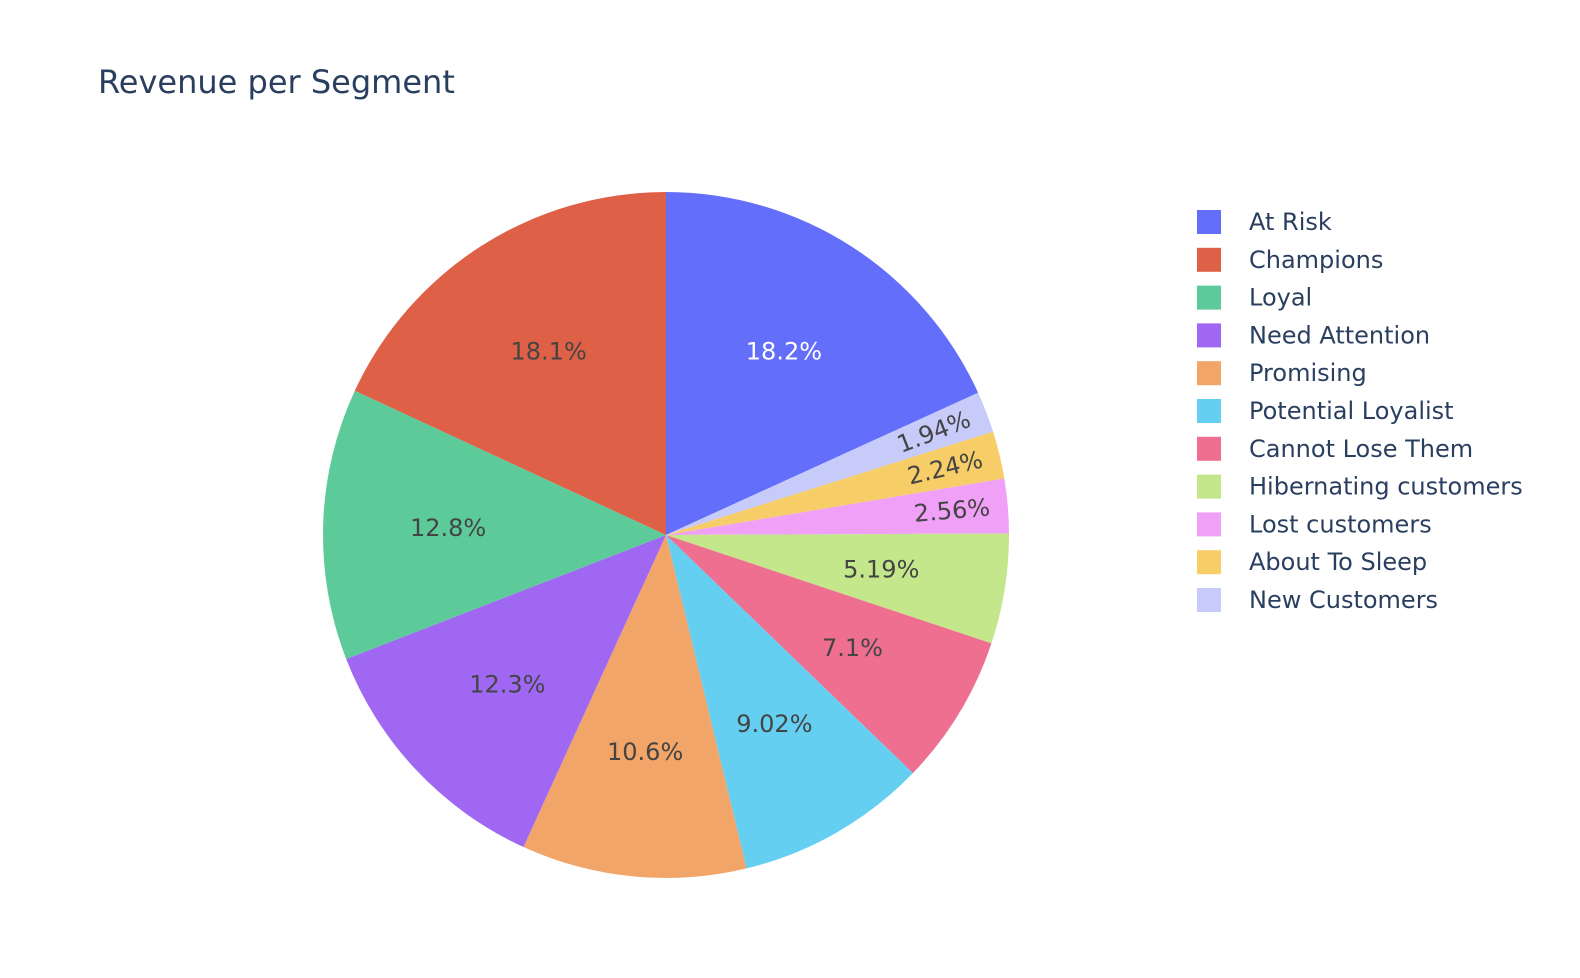 This screenshot has width=1580, height=978. Describe the element at coordinates (852, 648) in the screenshot. I see `slice-label-cannot-lose-them: 7.1%` at that location.